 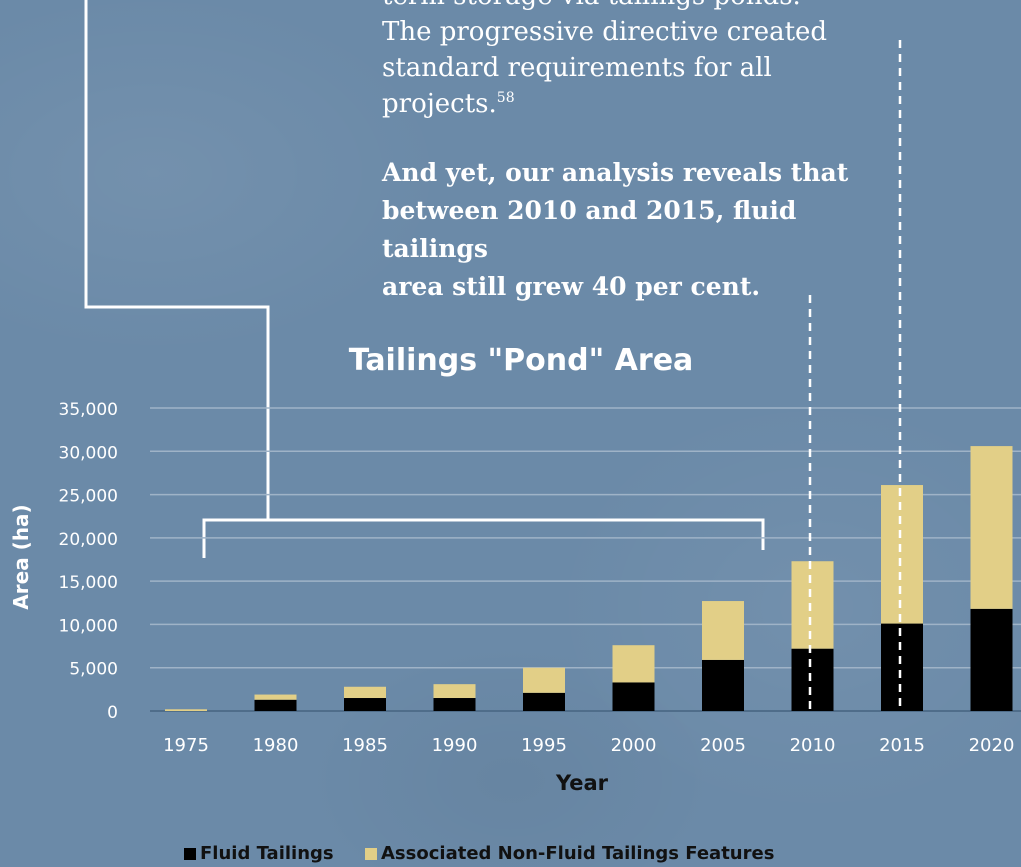 I want to click on x-tick-label: 1990, so click(x=455, y=745).